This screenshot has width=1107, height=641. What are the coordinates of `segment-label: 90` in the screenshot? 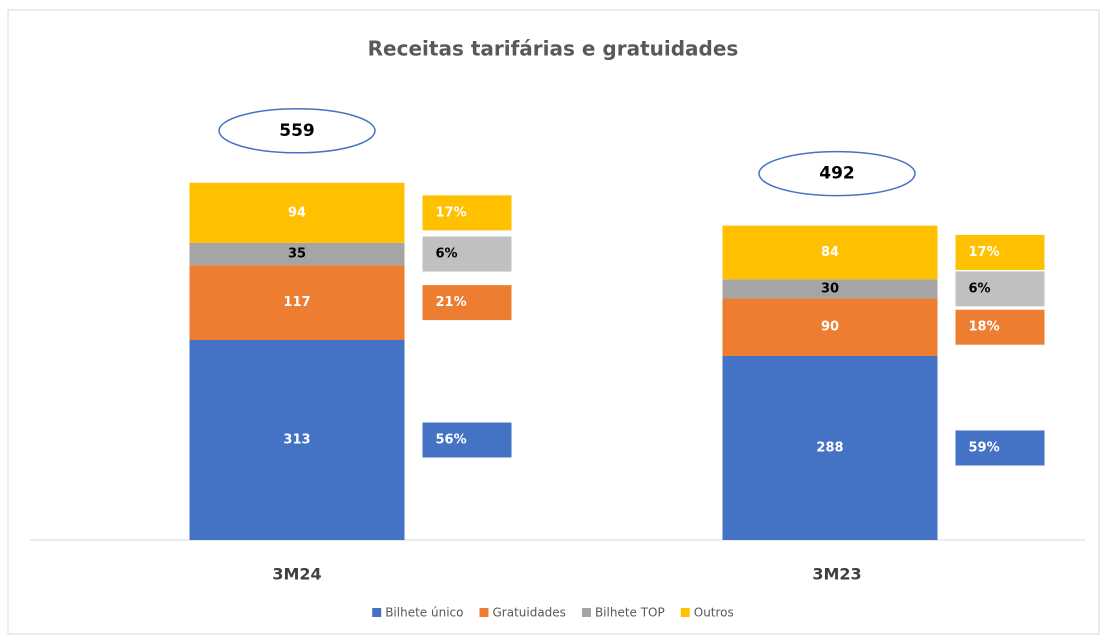 It's located at (830, 327).